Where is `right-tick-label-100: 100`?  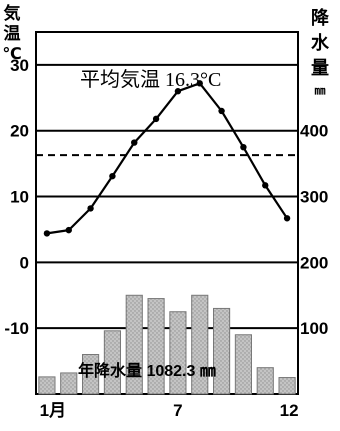
right-tick-label-100: 100 is located at coordinates (314, 328).